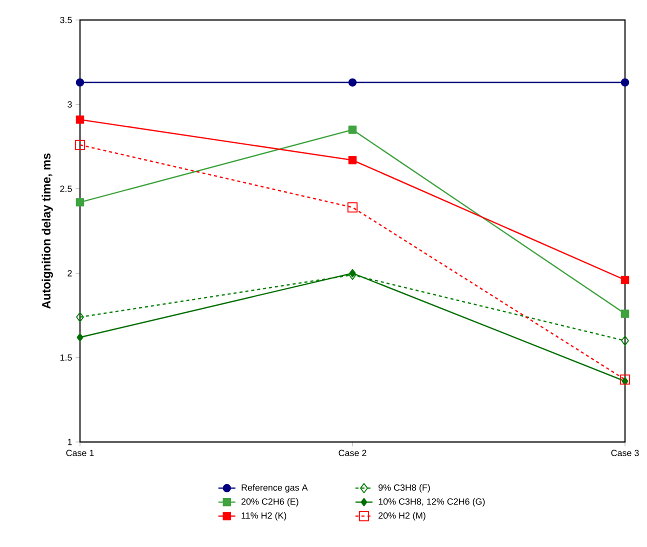 Image resolution: width=647 pixels, height=547 pixels. Describe the element at coordinates (70, 273) in the screenshot. I see `y-tick-label: 2` at that location.